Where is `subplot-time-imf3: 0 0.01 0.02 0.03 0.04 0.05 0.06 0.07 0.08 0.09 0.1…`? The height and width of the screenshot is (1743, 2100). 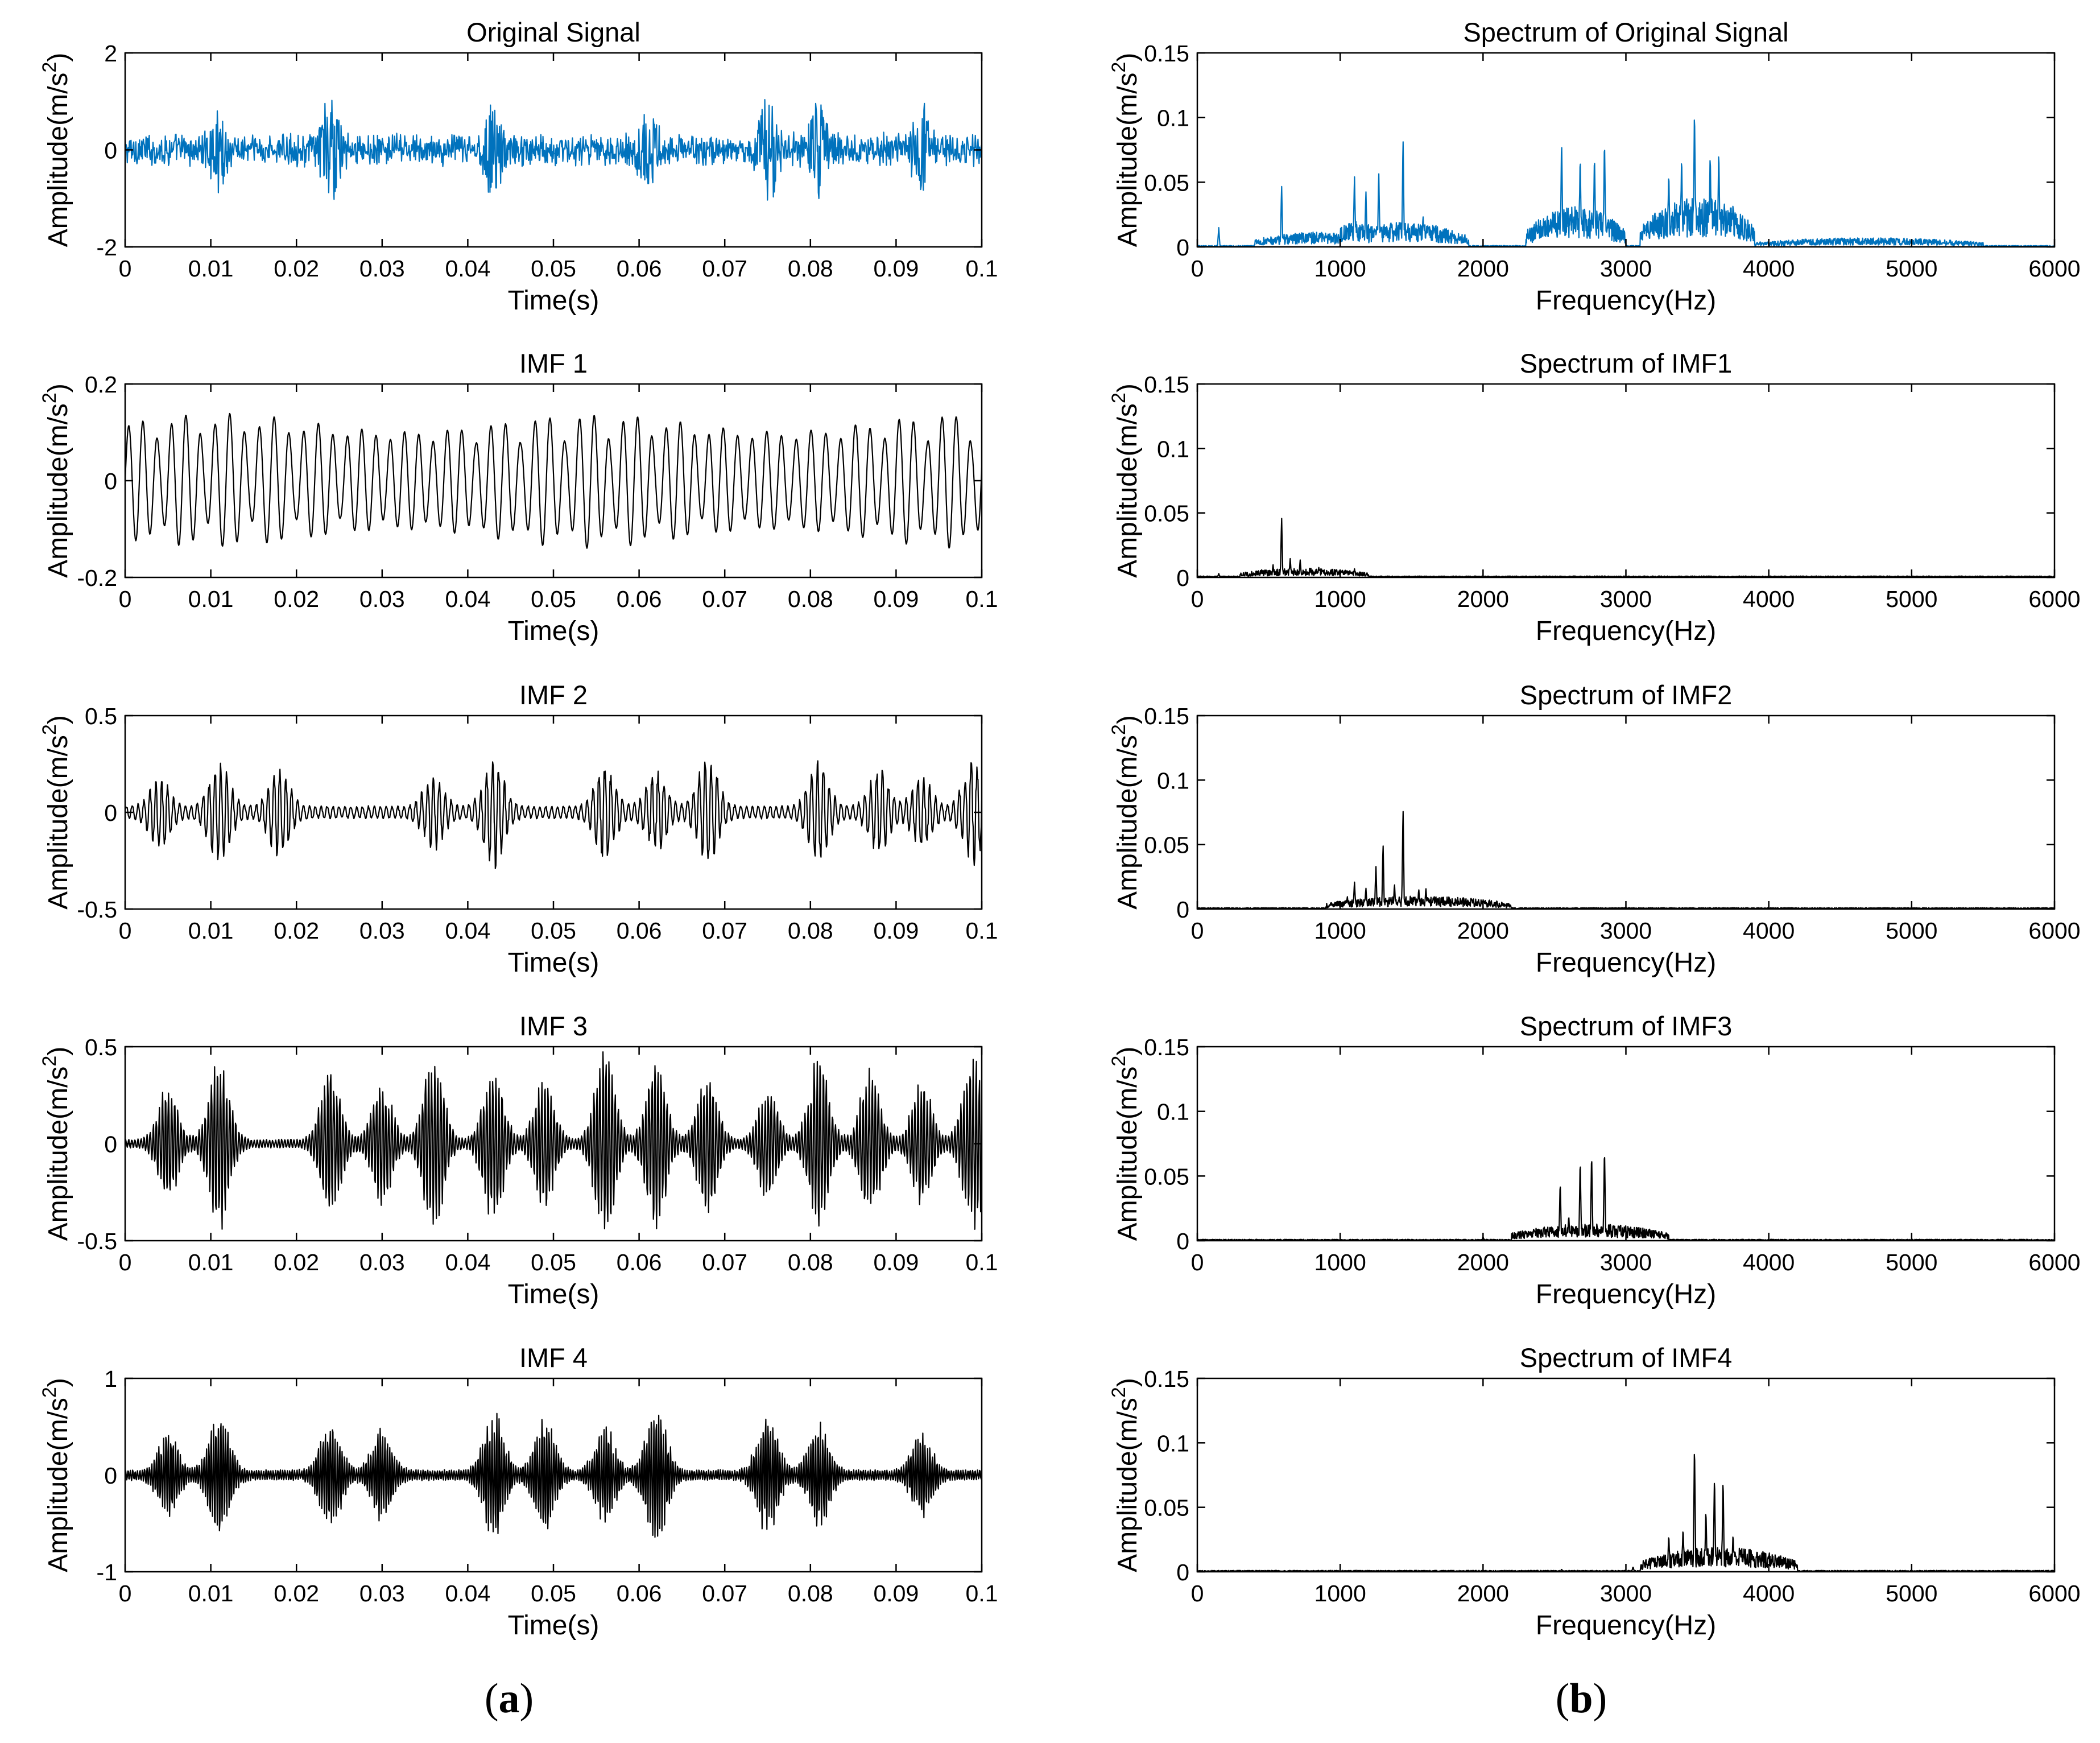 subplot-time-imf3: 0 0.01 0.02 0.03 0.04 0.05 0.06 0.07 0.08 0.09 0.1… is located at coordinates (518, 1160).